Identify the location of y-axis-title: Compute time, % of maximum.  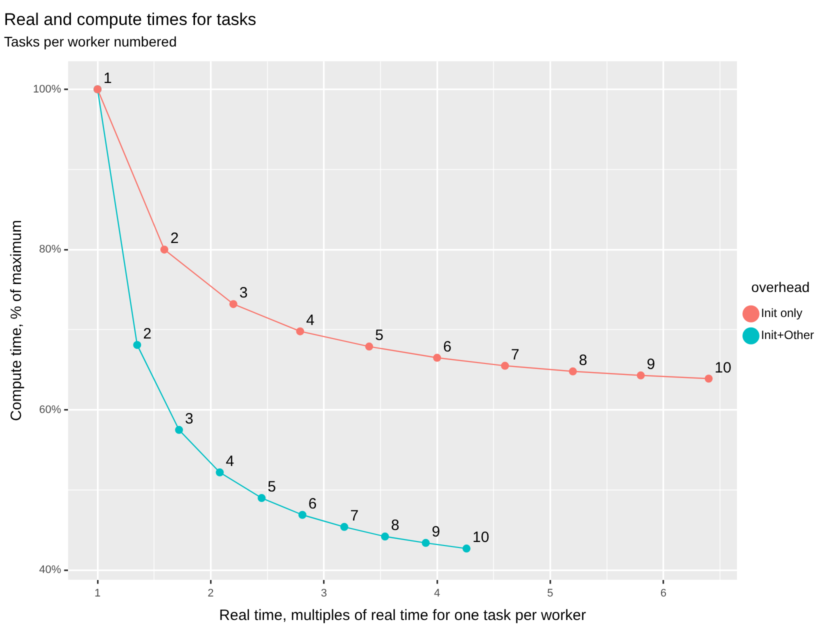
(17, 320).